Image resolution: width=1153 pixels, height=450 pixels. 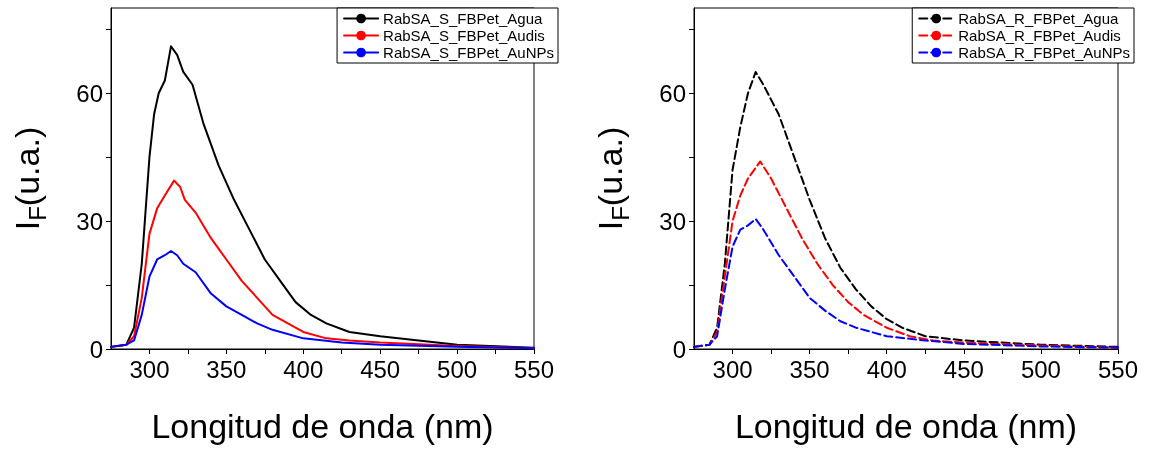 I want to click on legend-label: RabSA_R_FBPet_Audis, so click(x=1039, y=35).